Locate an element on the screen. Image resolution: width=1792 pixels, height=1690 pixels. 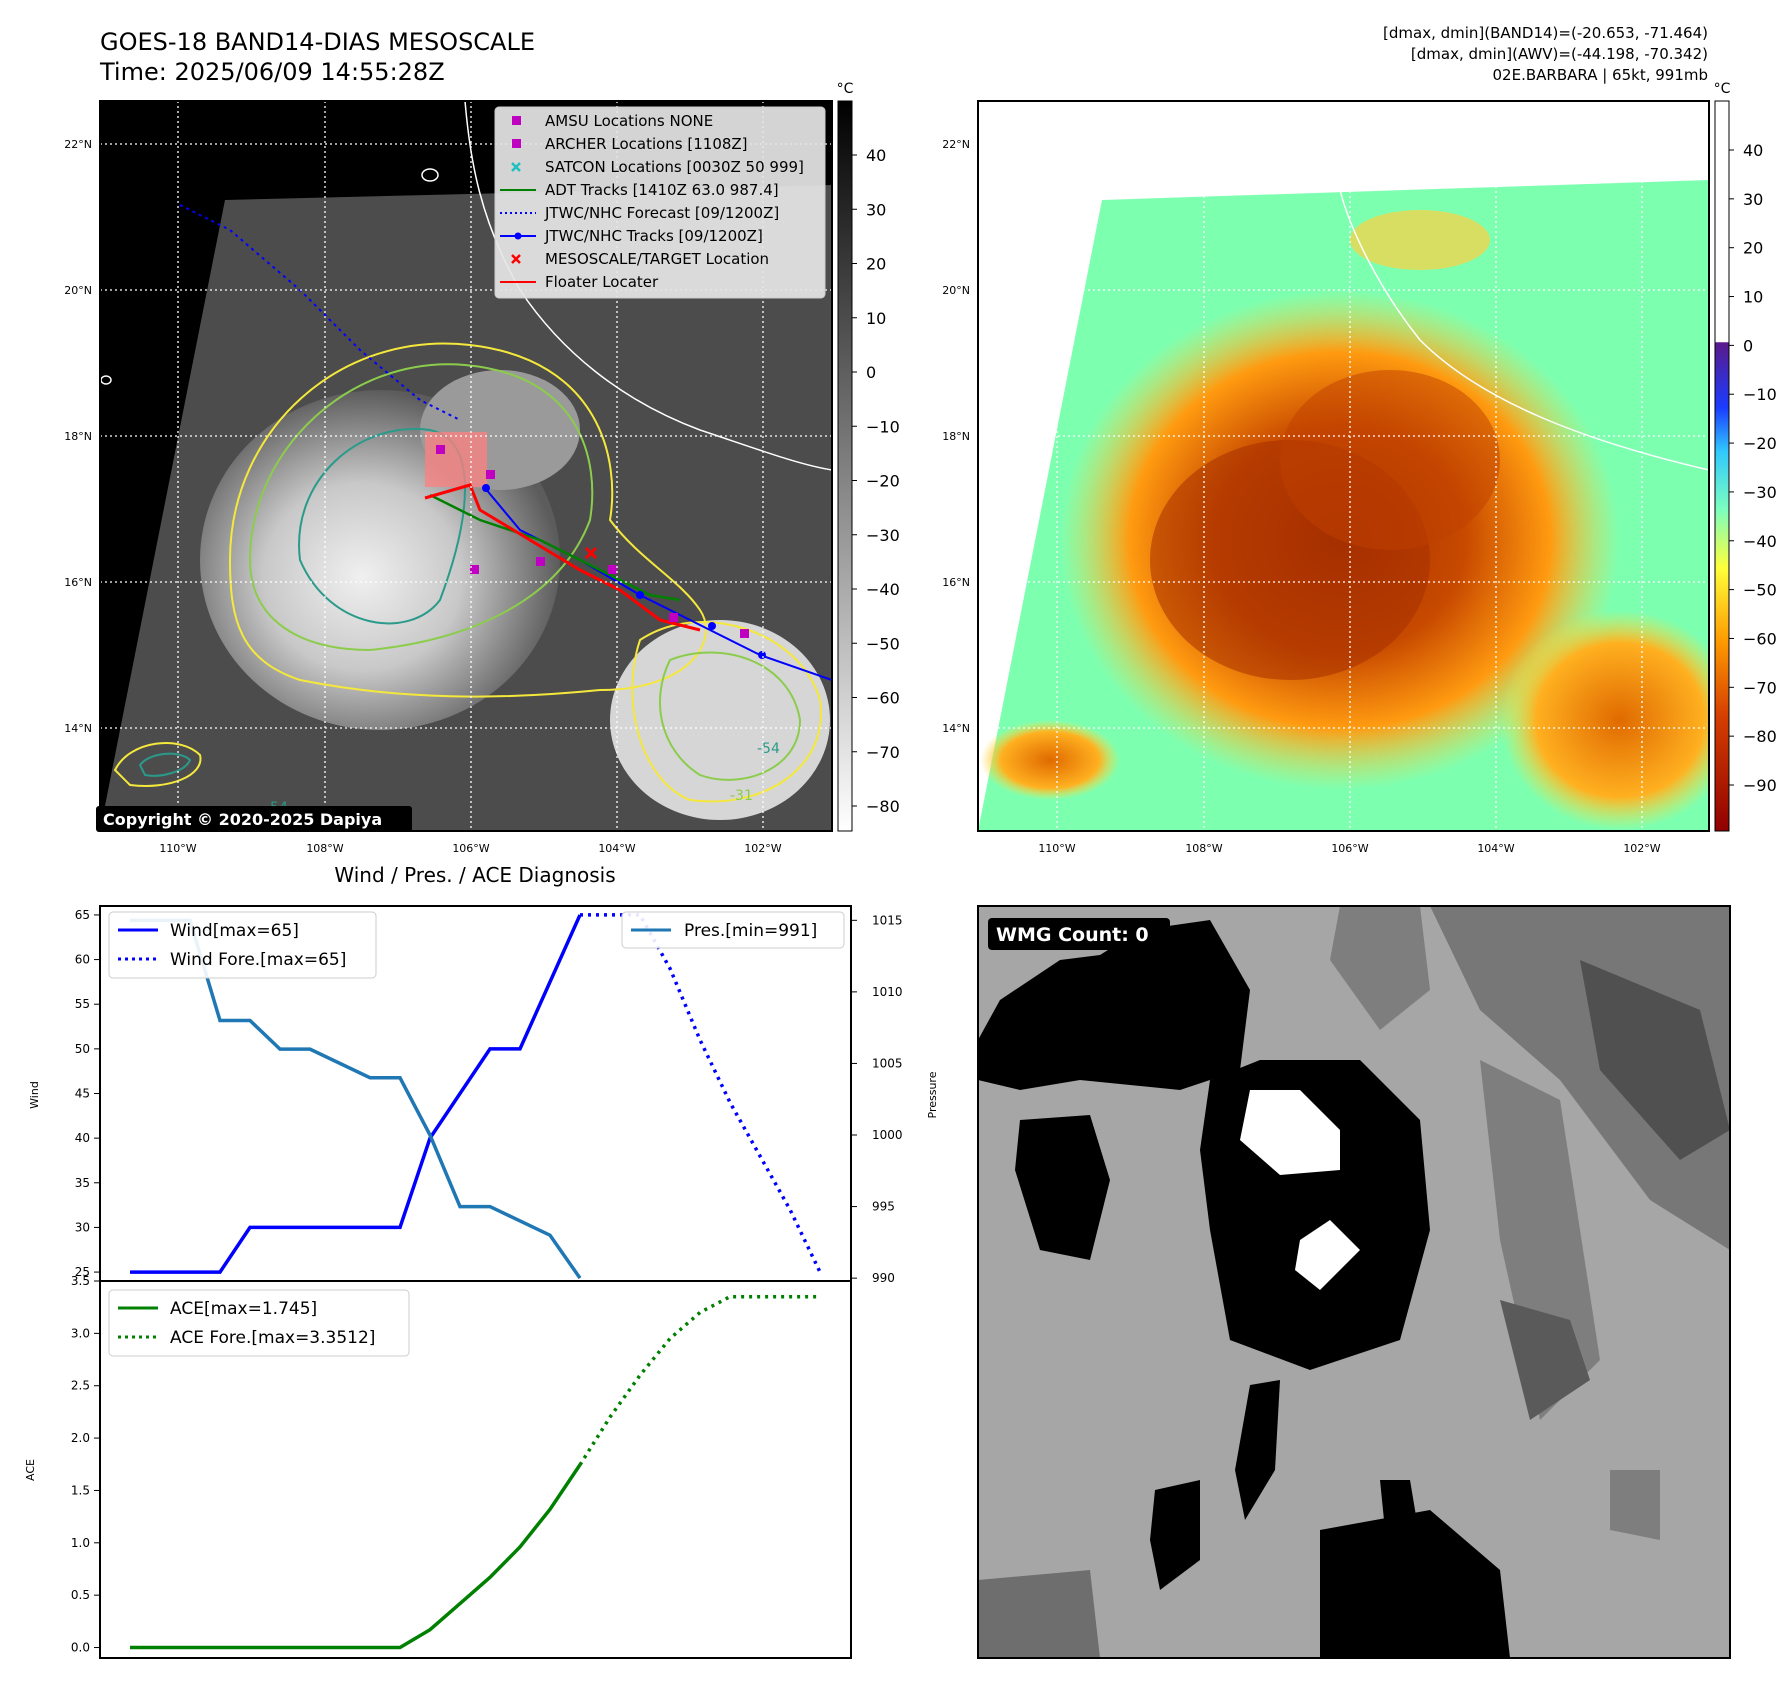
stat-band14: [dmax, dmin](BAND14)=(-20.653, -71.464) is located at coordinates (1545, 33).